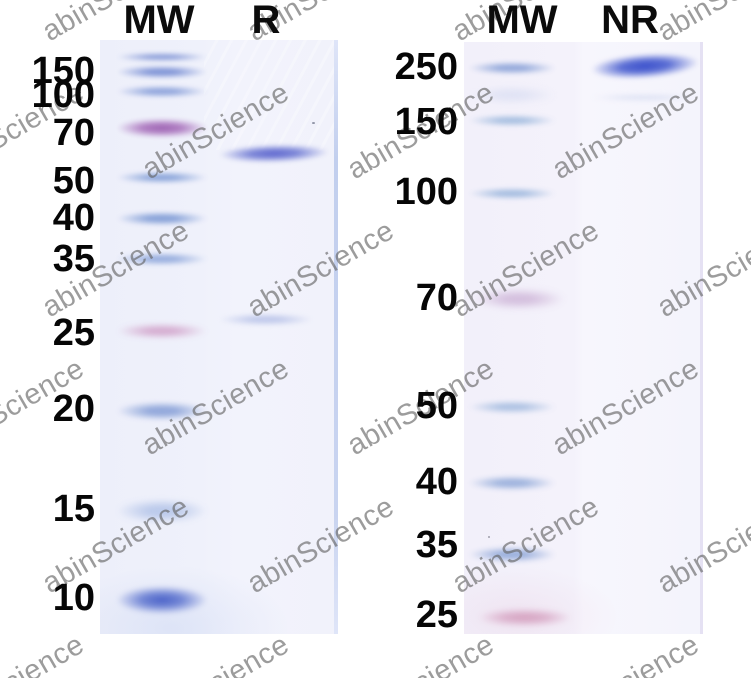 The image size is (751, 678). Describe the element at coordinates (426, 67) in the screenshot. I see `mw-label-250: 250` at that location.